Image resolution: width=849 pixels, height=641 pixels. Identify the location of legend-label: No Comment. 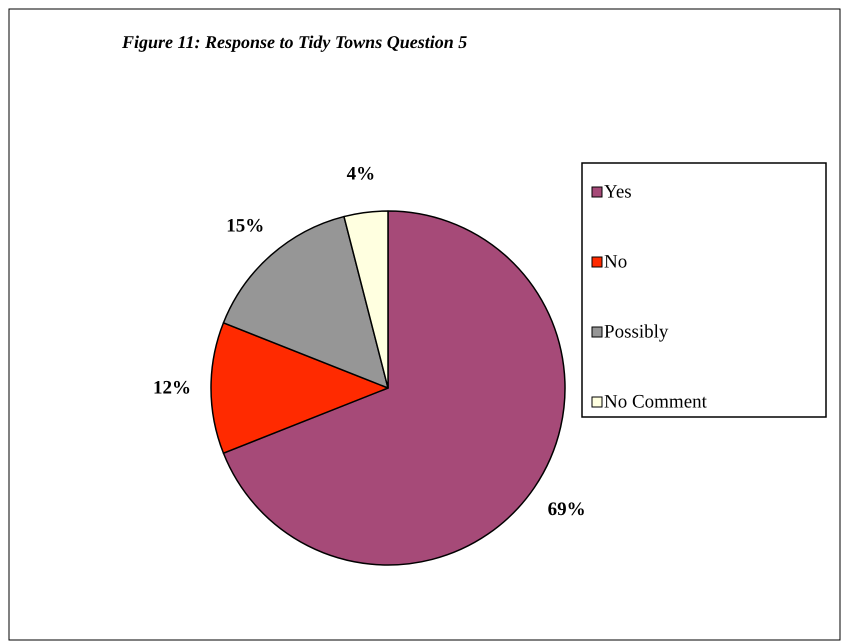
(656, 402).